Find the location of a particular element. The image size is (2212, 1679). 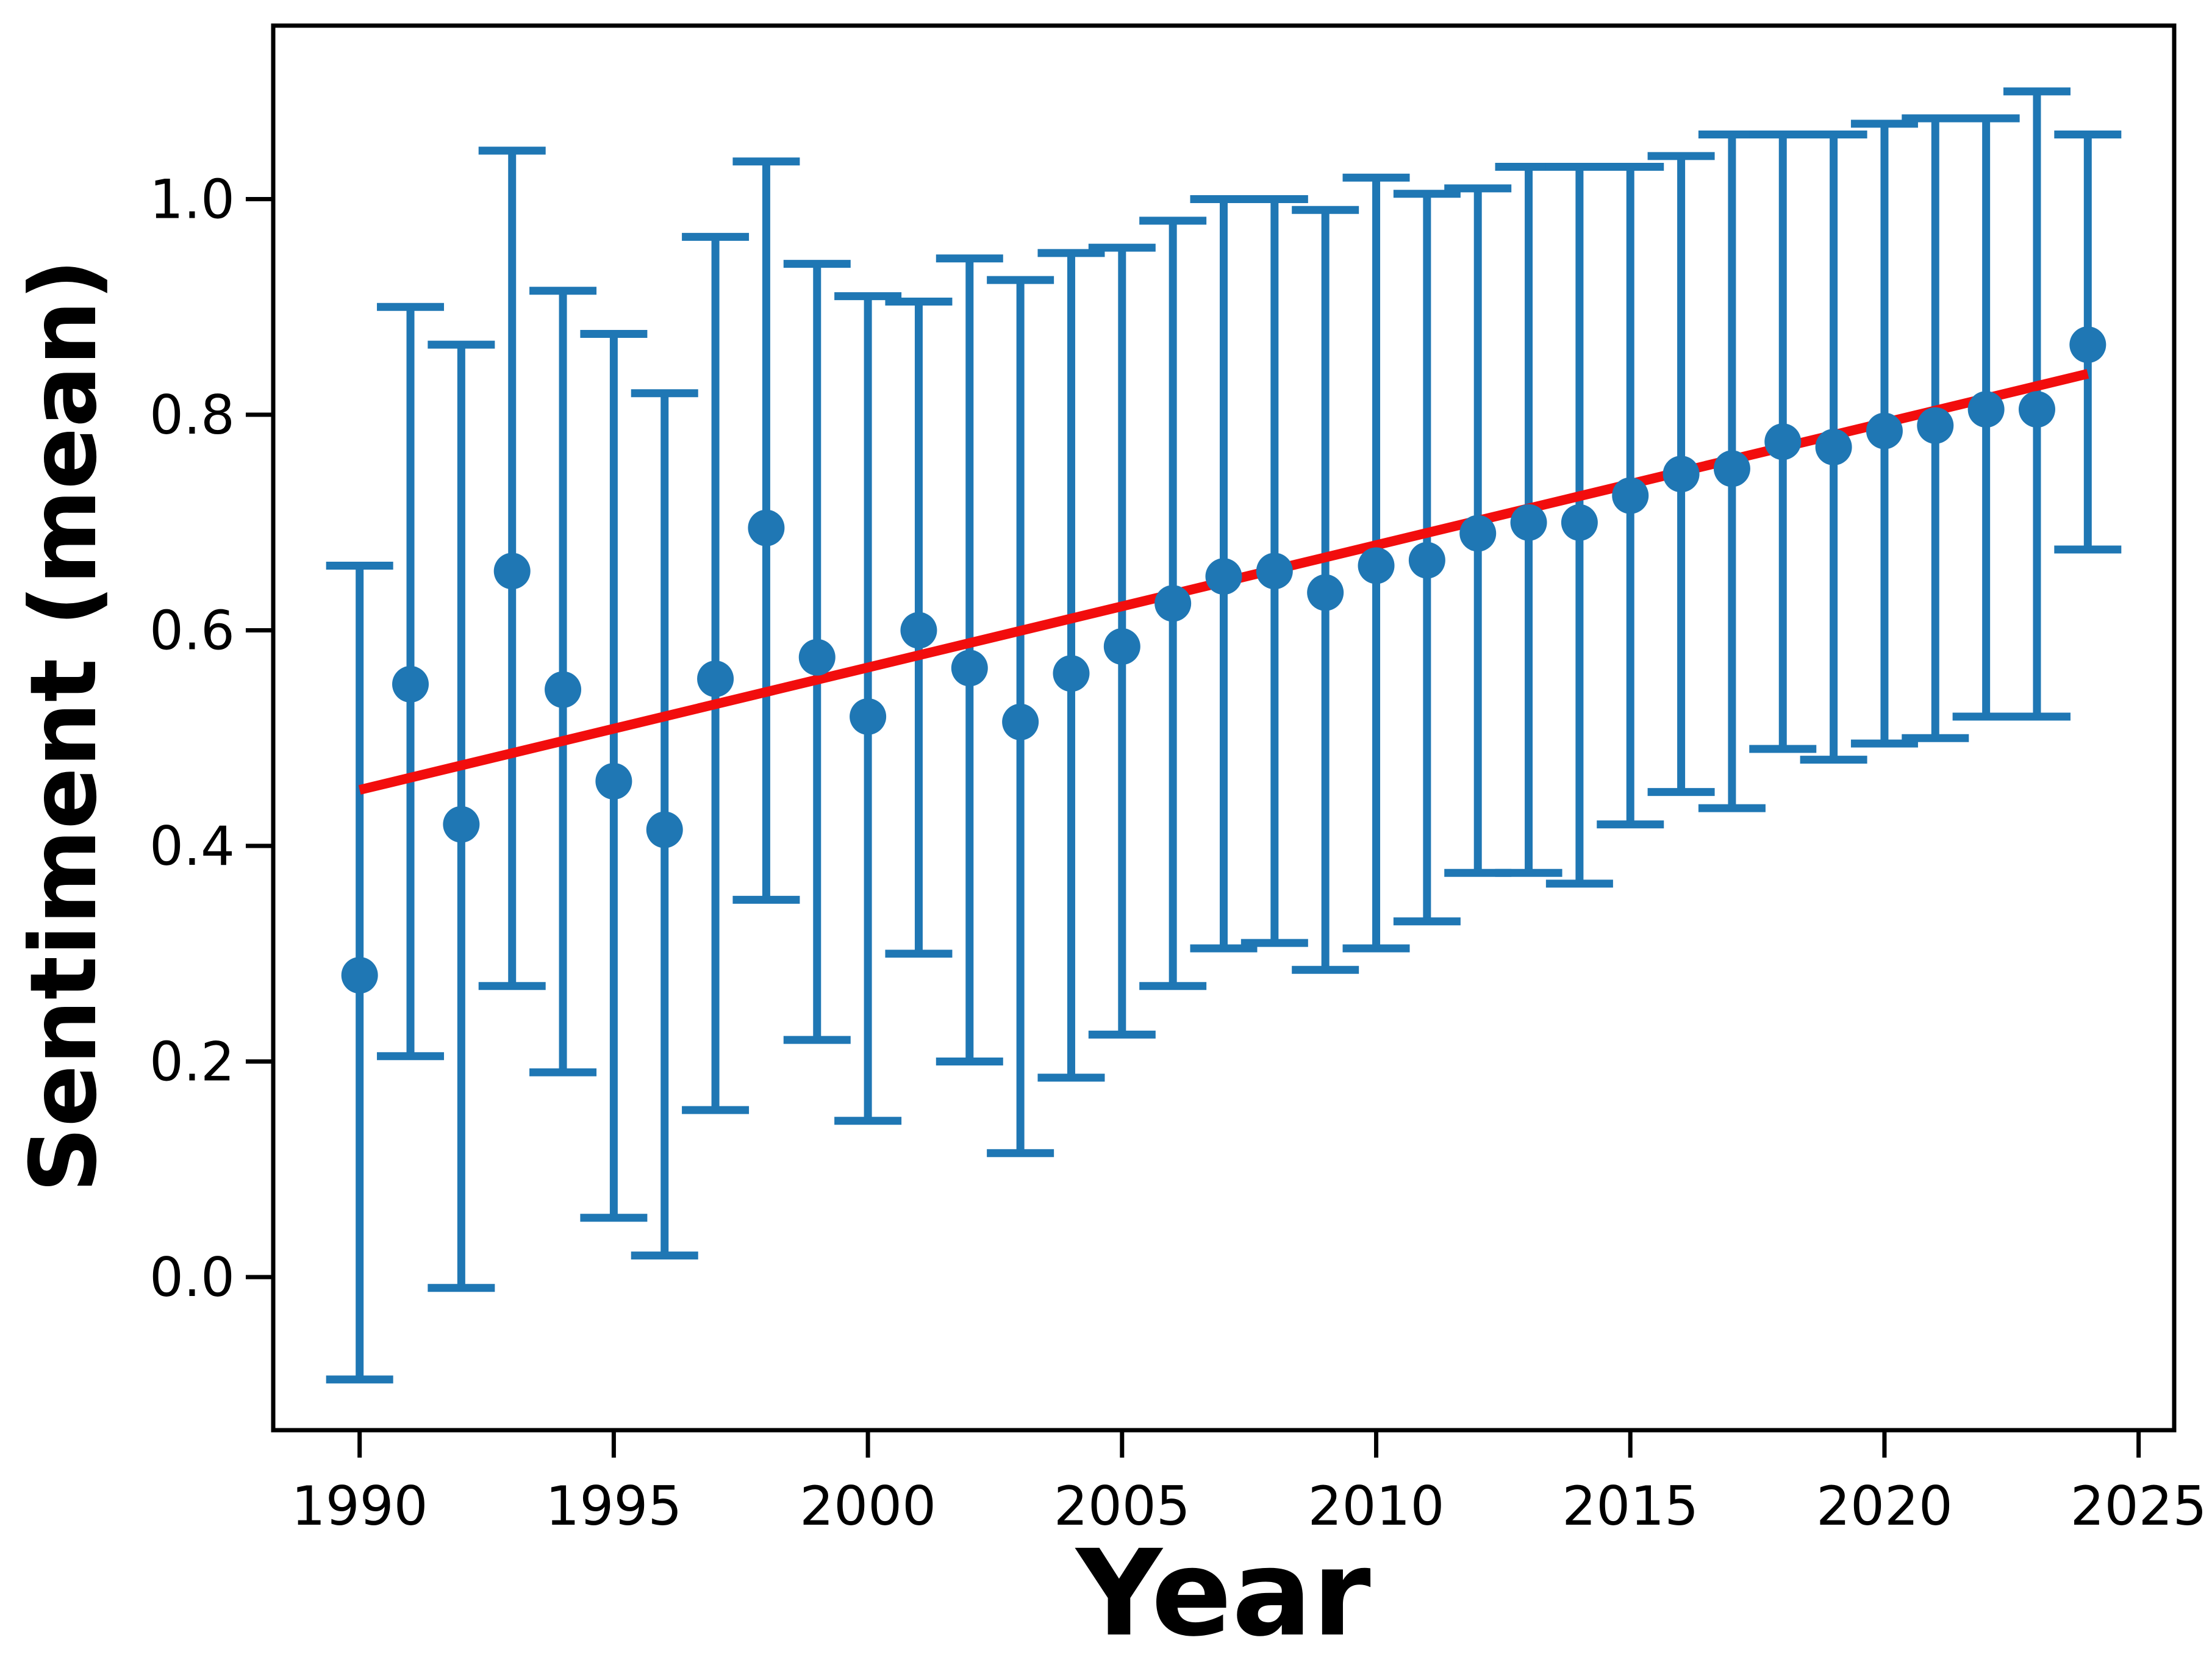

y-tick-label-0.8: 0.8 is located at coordinates (192, 415).